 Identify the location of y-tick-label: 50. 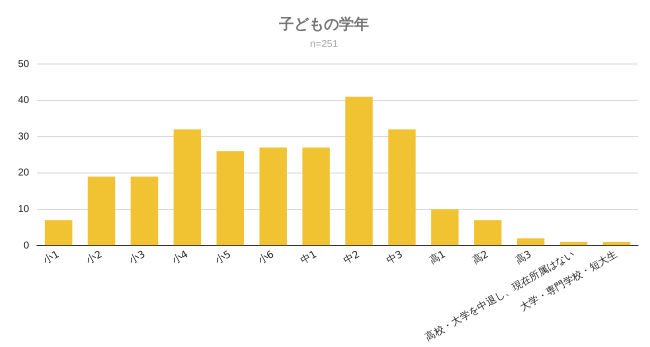
(24, 64).